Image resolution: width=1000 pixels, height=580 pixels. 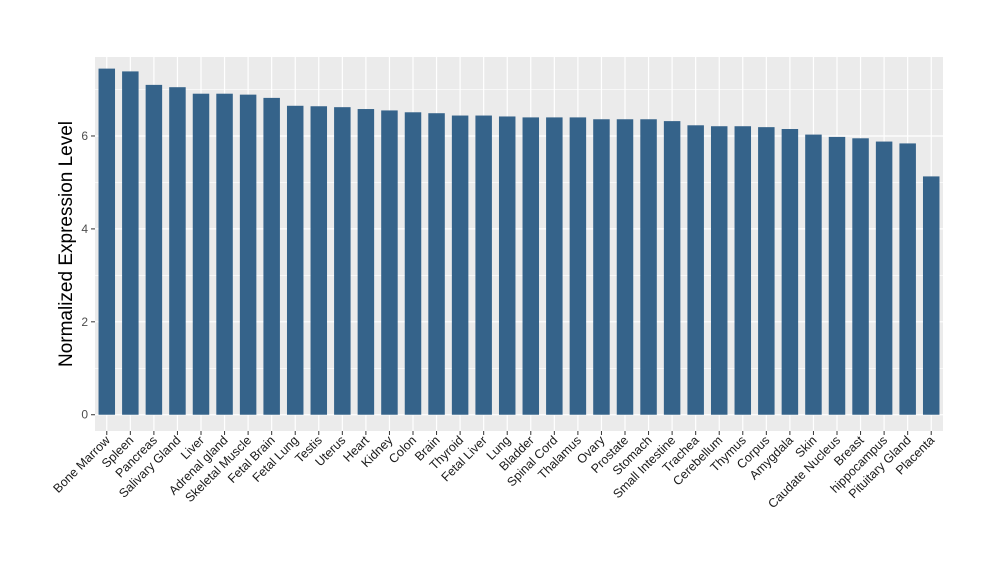 I want to click on y-tick-label: 0, so click(x=84, y=415).